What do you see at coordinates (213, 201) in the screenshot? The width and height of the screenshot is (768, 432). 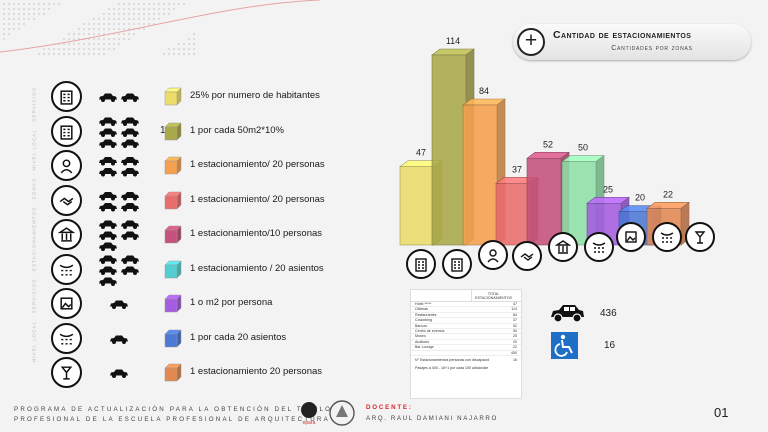 I see `legend-row: 371 estacionamiento/ 20 personas` at bounding box center [213, 201].